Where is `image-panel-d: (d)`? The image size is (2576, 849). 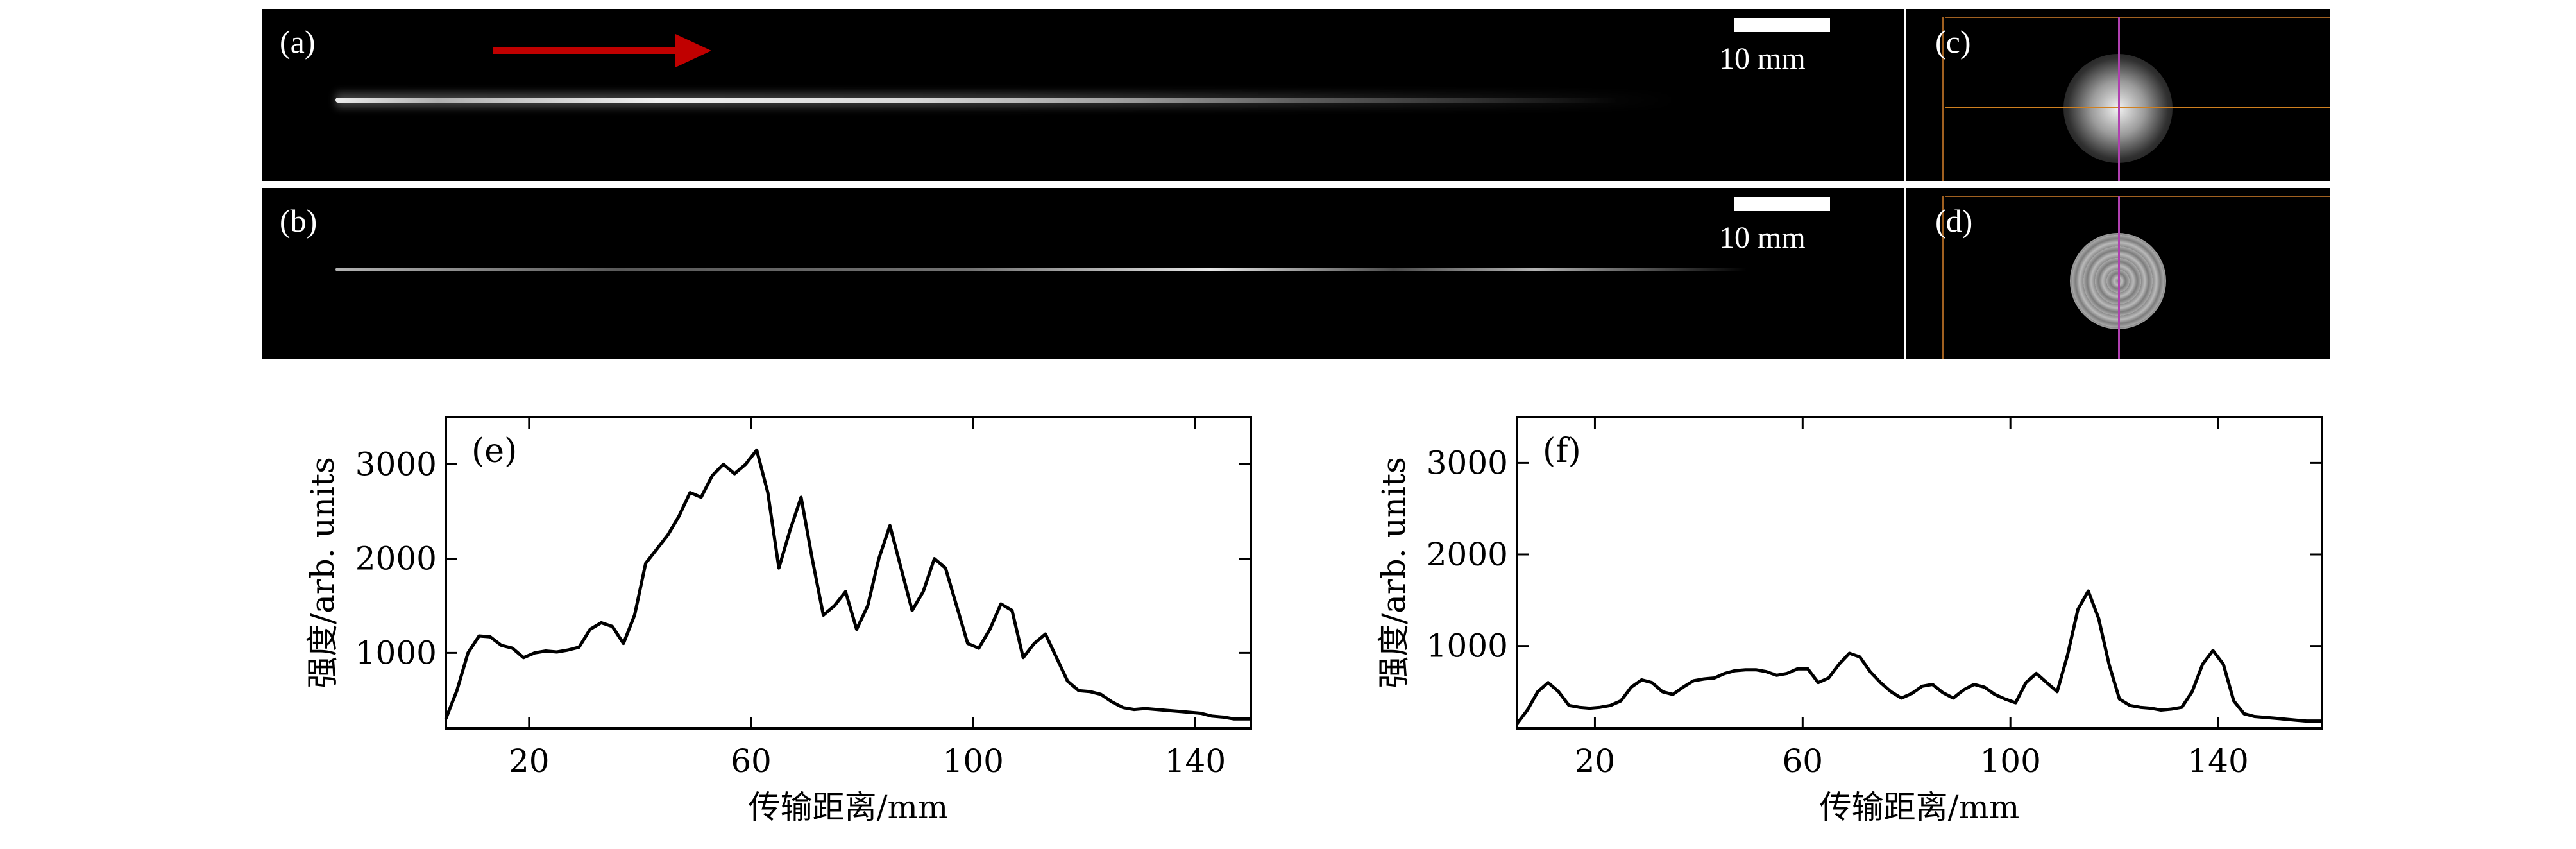
image-panel-d: (d) is located at coordinates (2118, 273).